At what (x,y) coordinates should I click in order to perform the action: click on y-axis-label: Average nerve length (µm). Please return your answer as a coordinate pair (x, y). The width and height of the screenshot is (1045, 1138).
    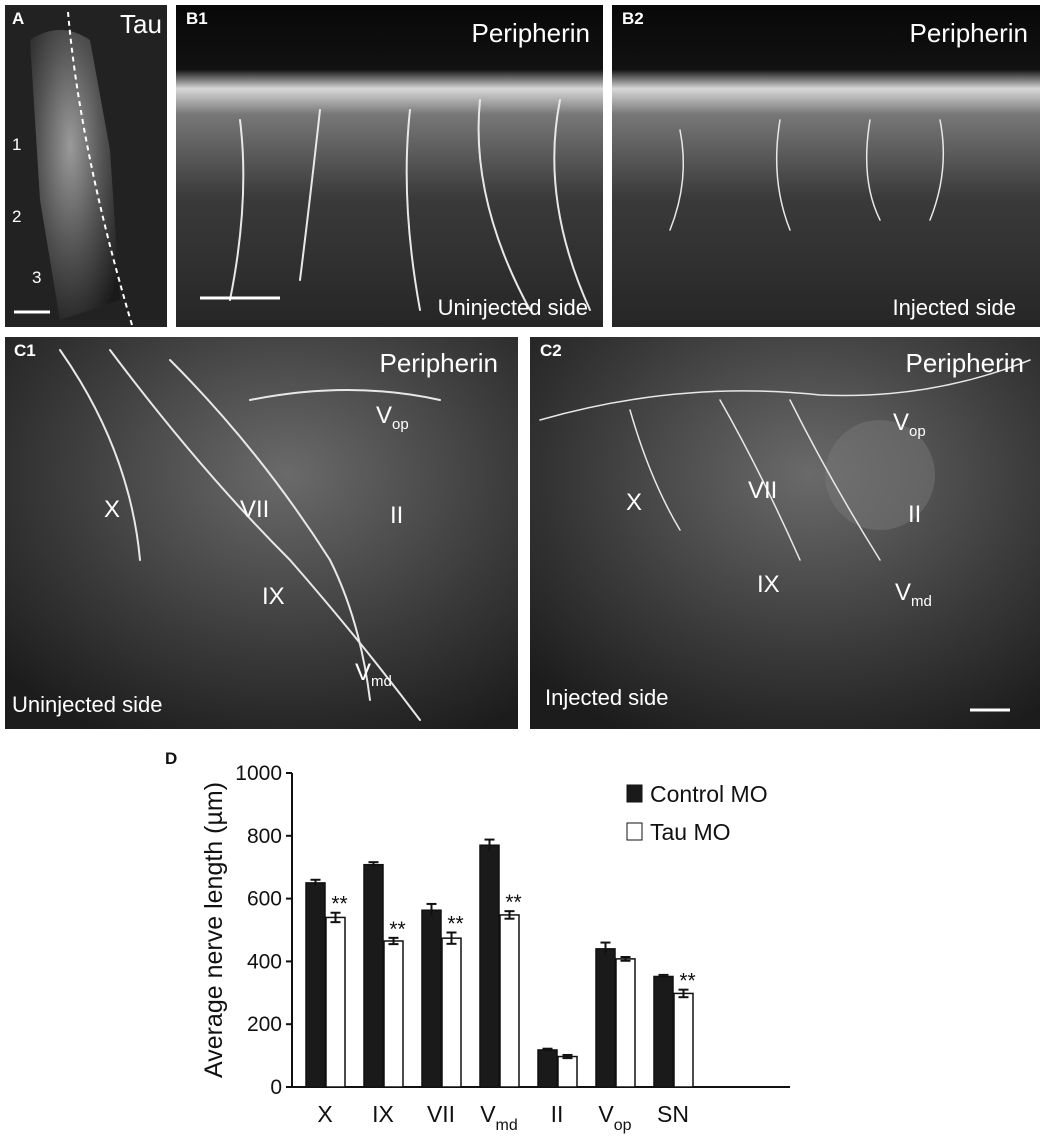
    Looking at the image, I should click on (214, 930).